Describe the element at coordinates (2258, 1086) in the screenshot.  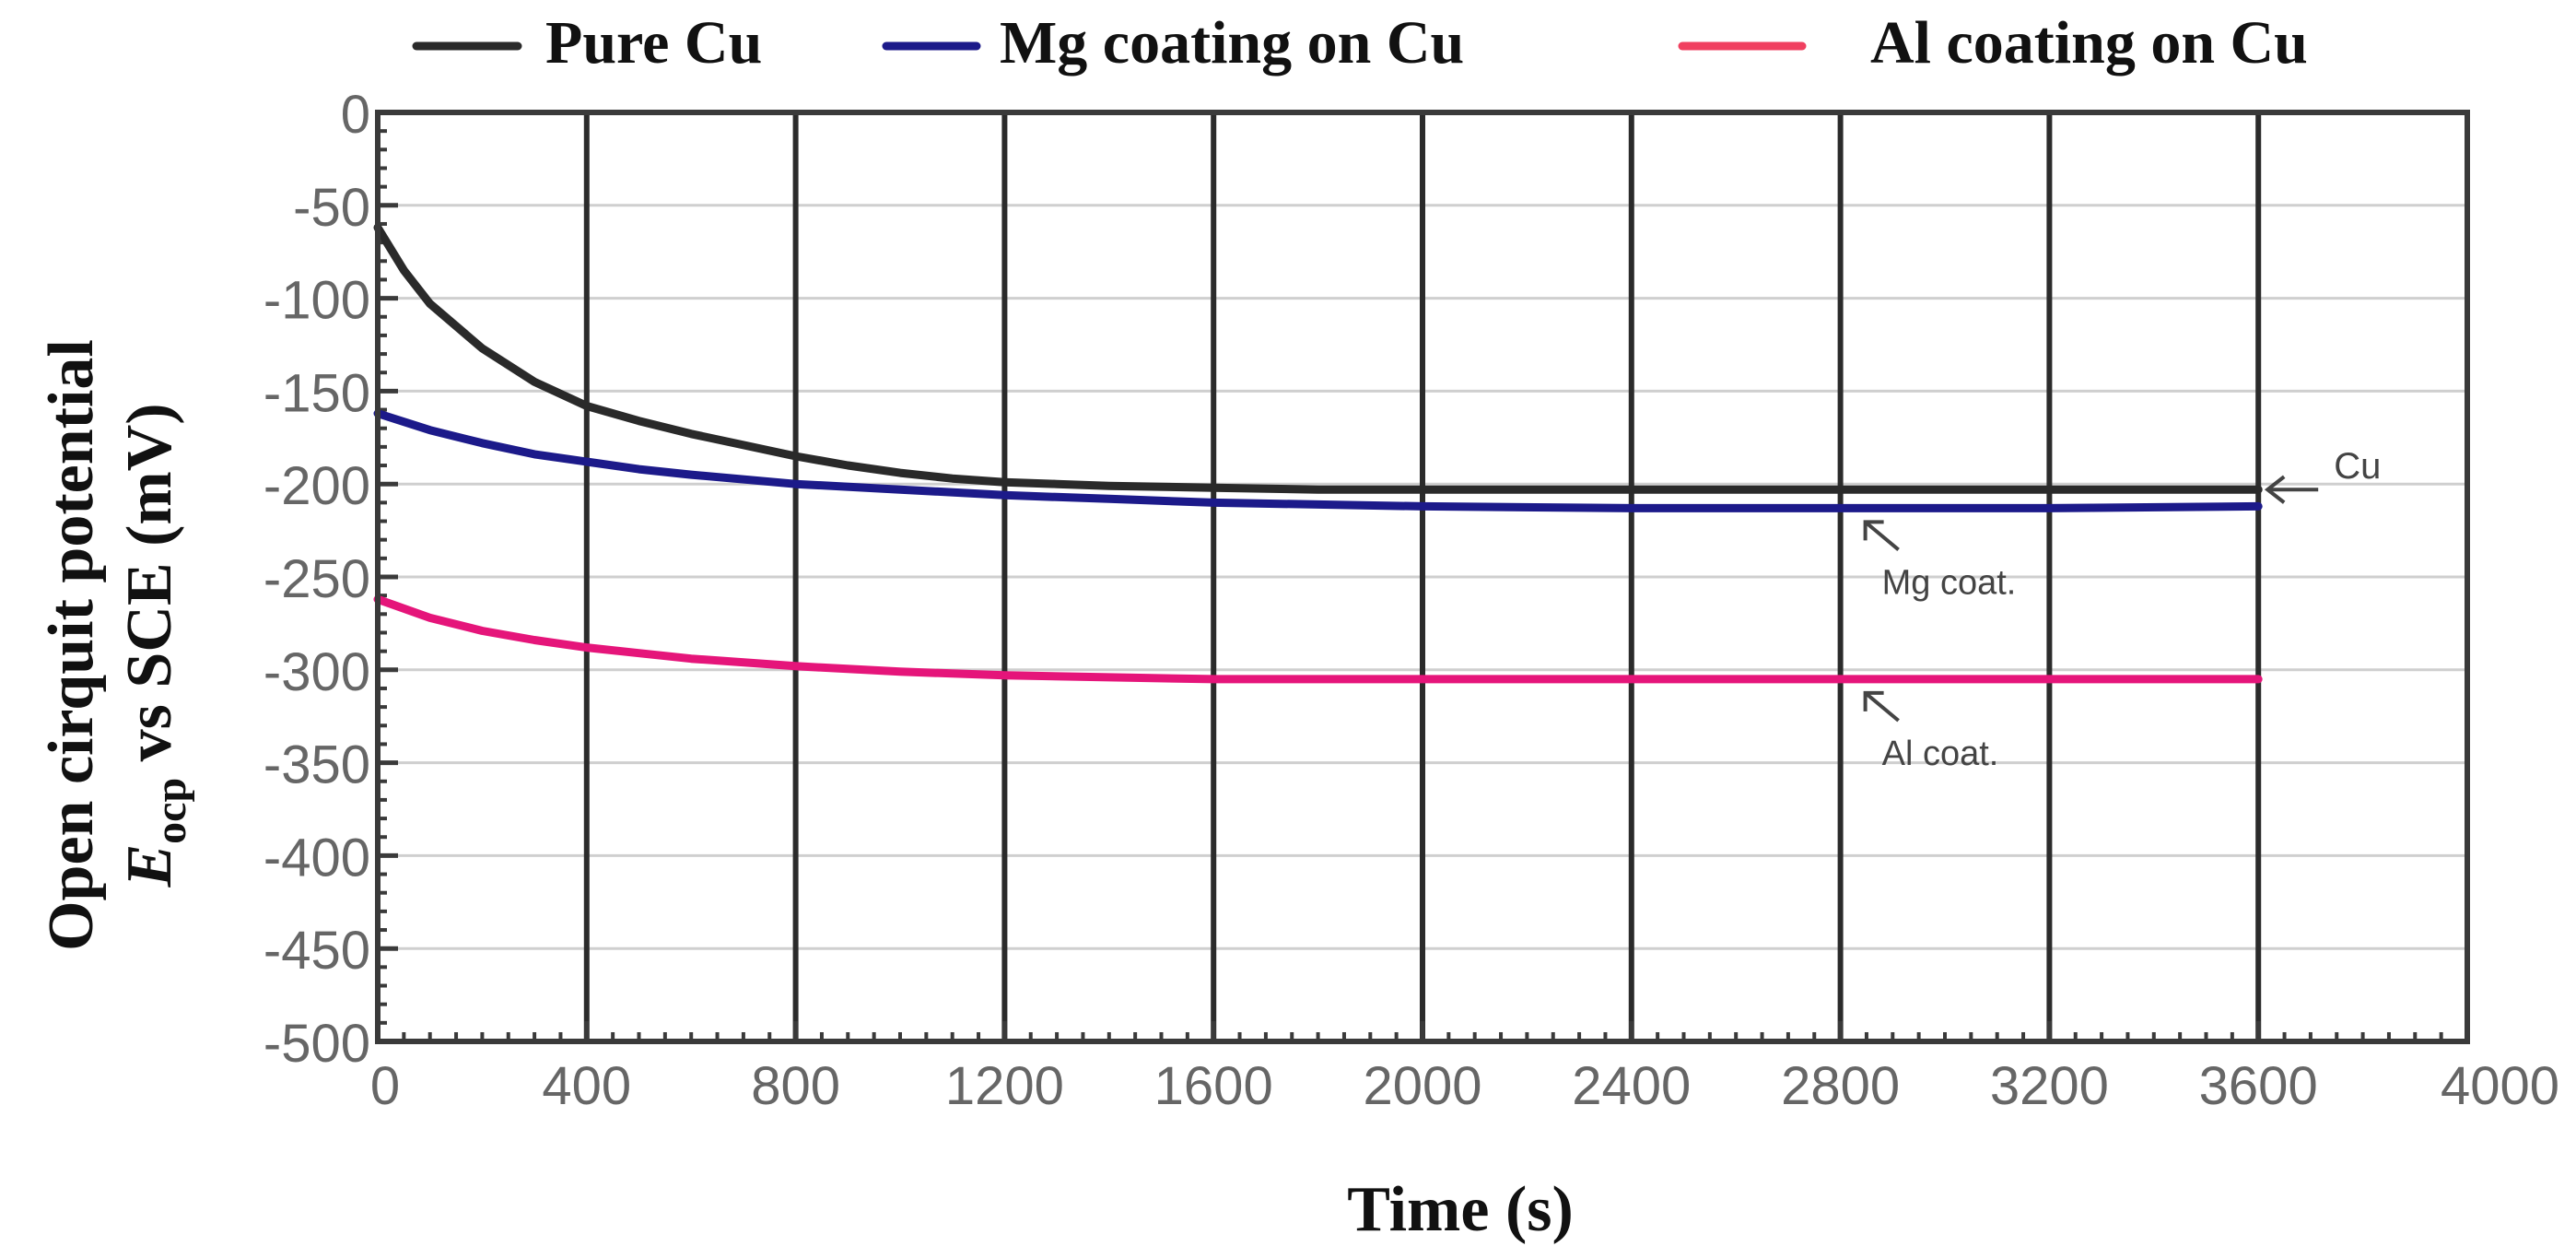
I see `x-tick-label-9: 3600` at that location.